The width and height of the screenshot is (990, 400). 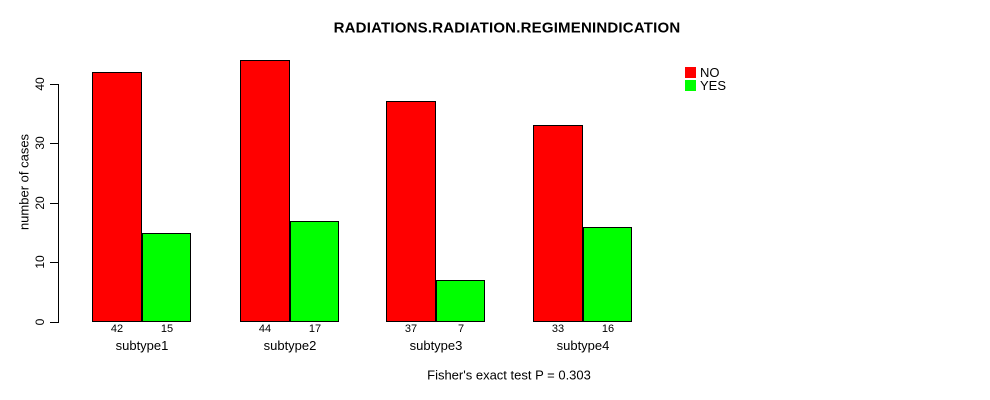 What do you see at coordinates (583, 345) in the screenshot?
I see `x-category-label-subtype4: subtype4` at bounding box center [583, 345].